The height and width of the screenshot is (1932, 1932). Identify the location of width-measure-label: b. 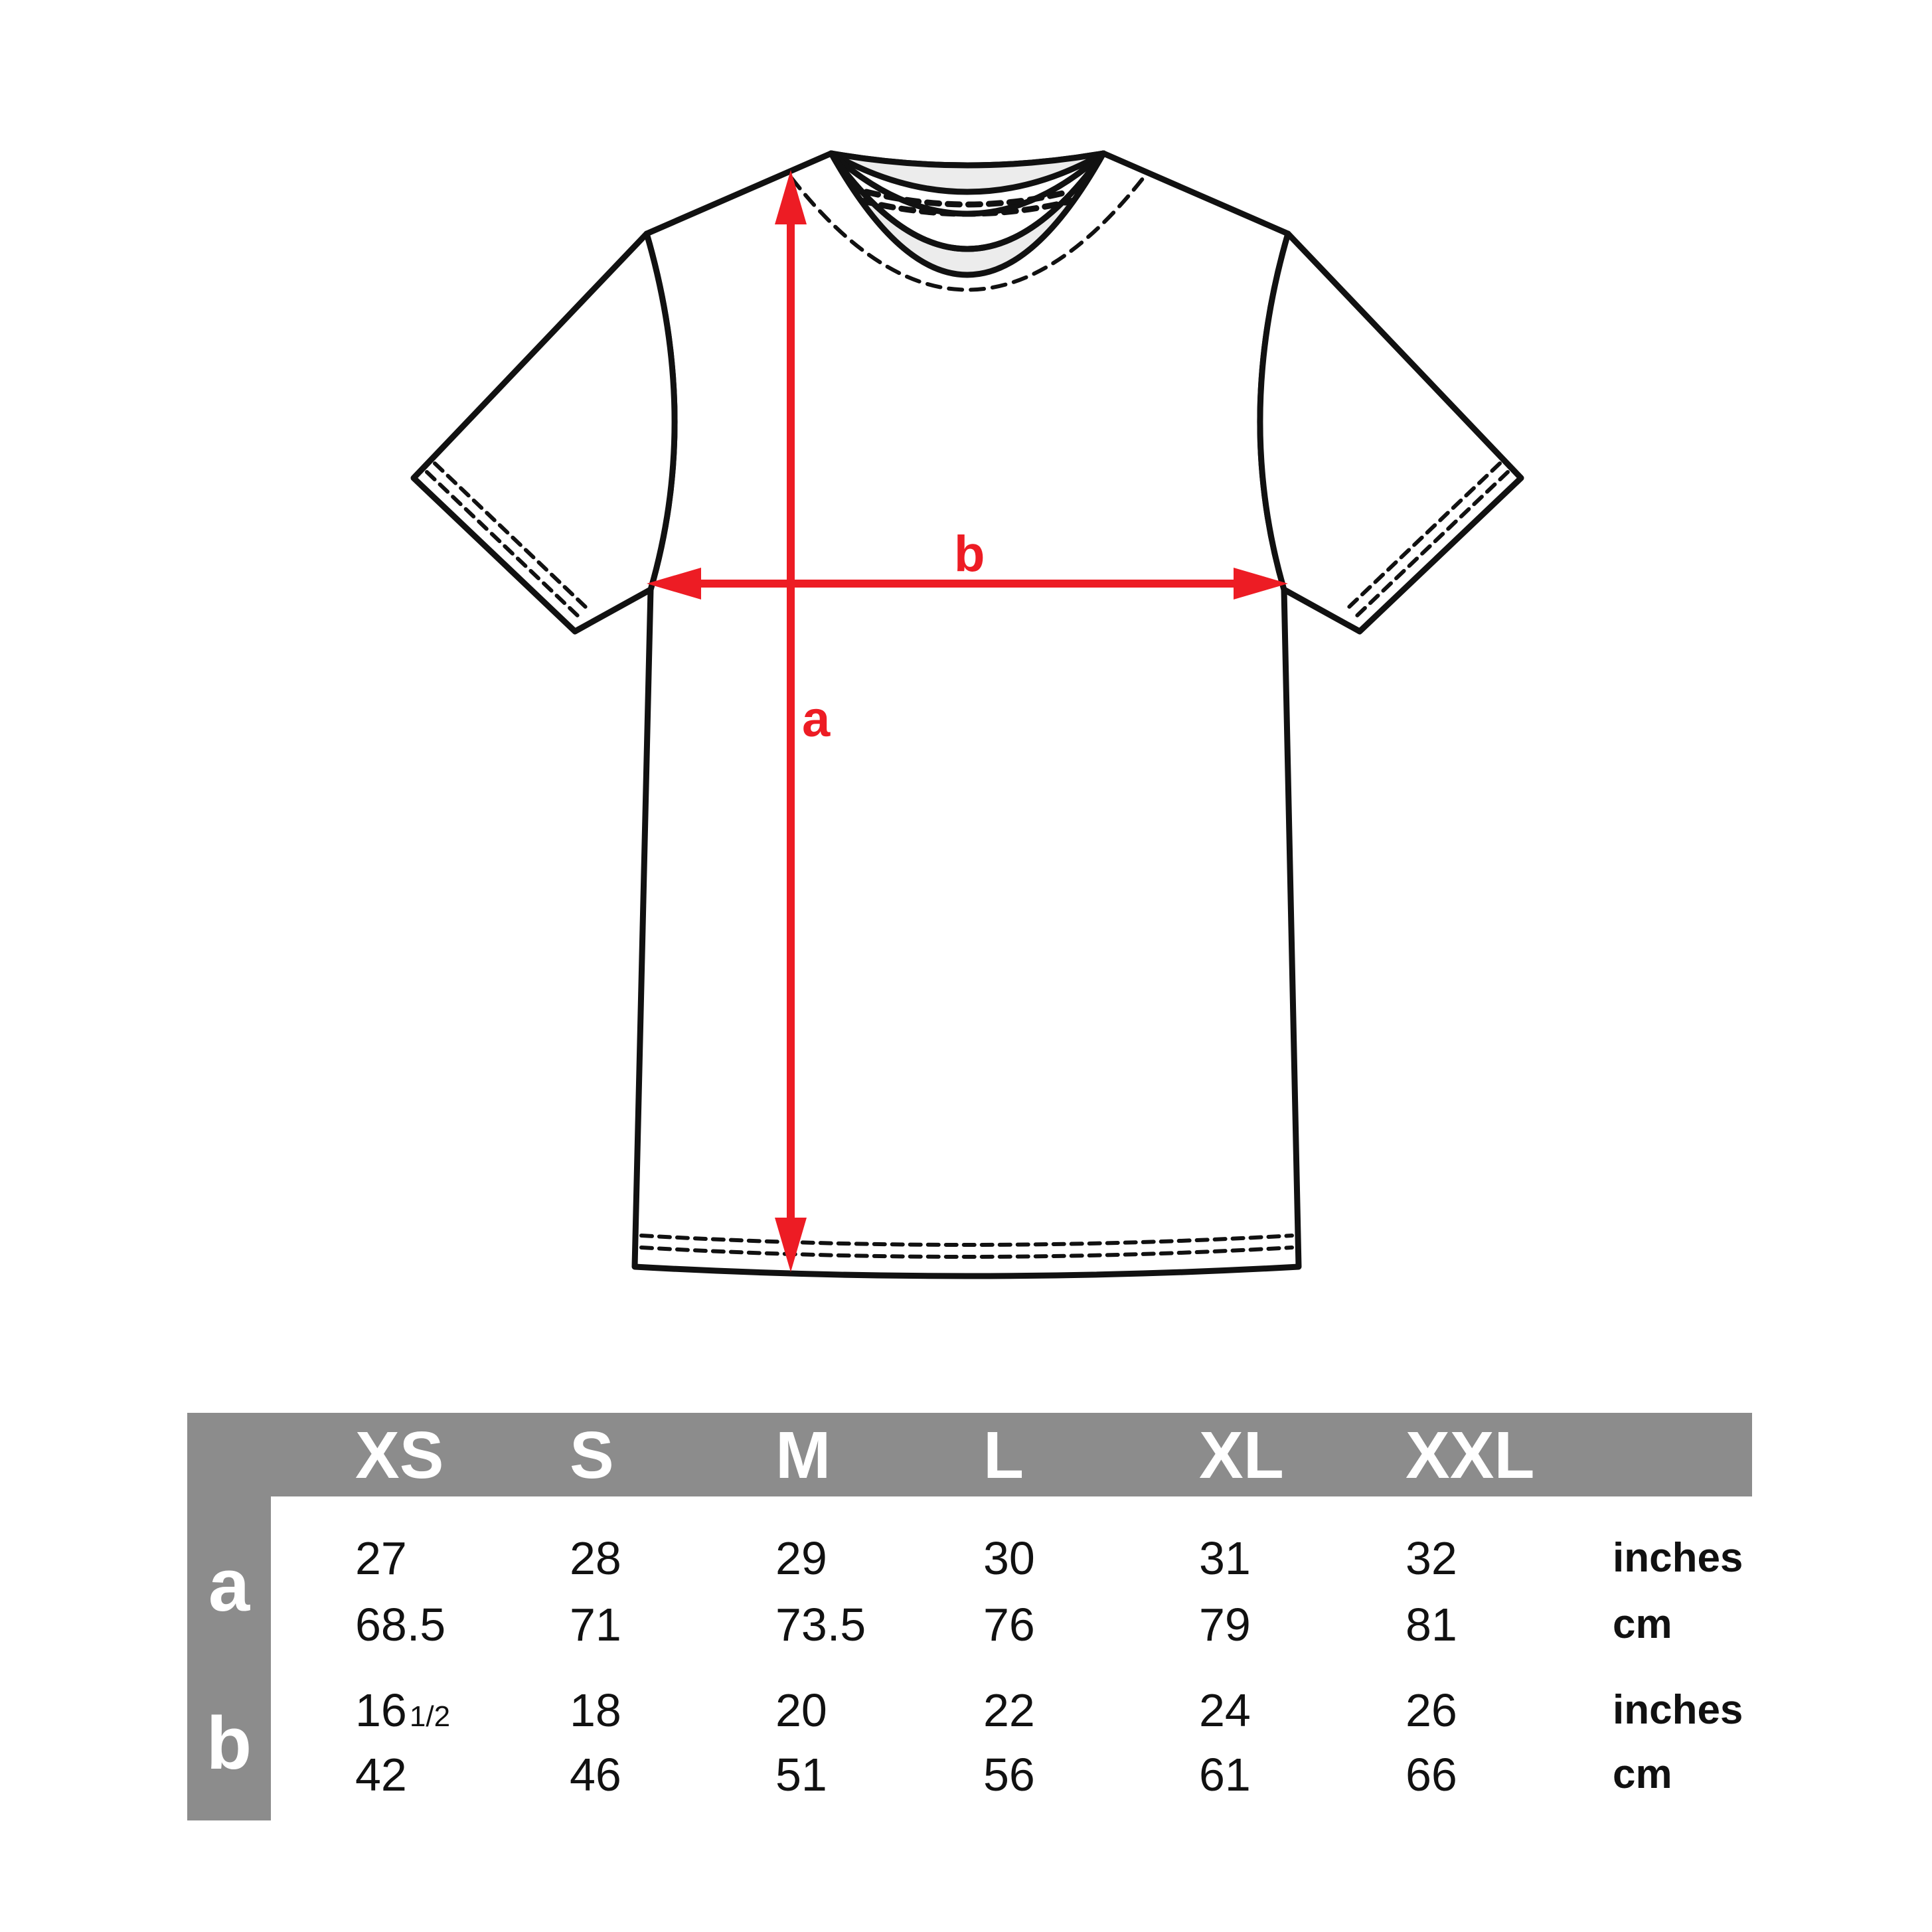
(969, 554).